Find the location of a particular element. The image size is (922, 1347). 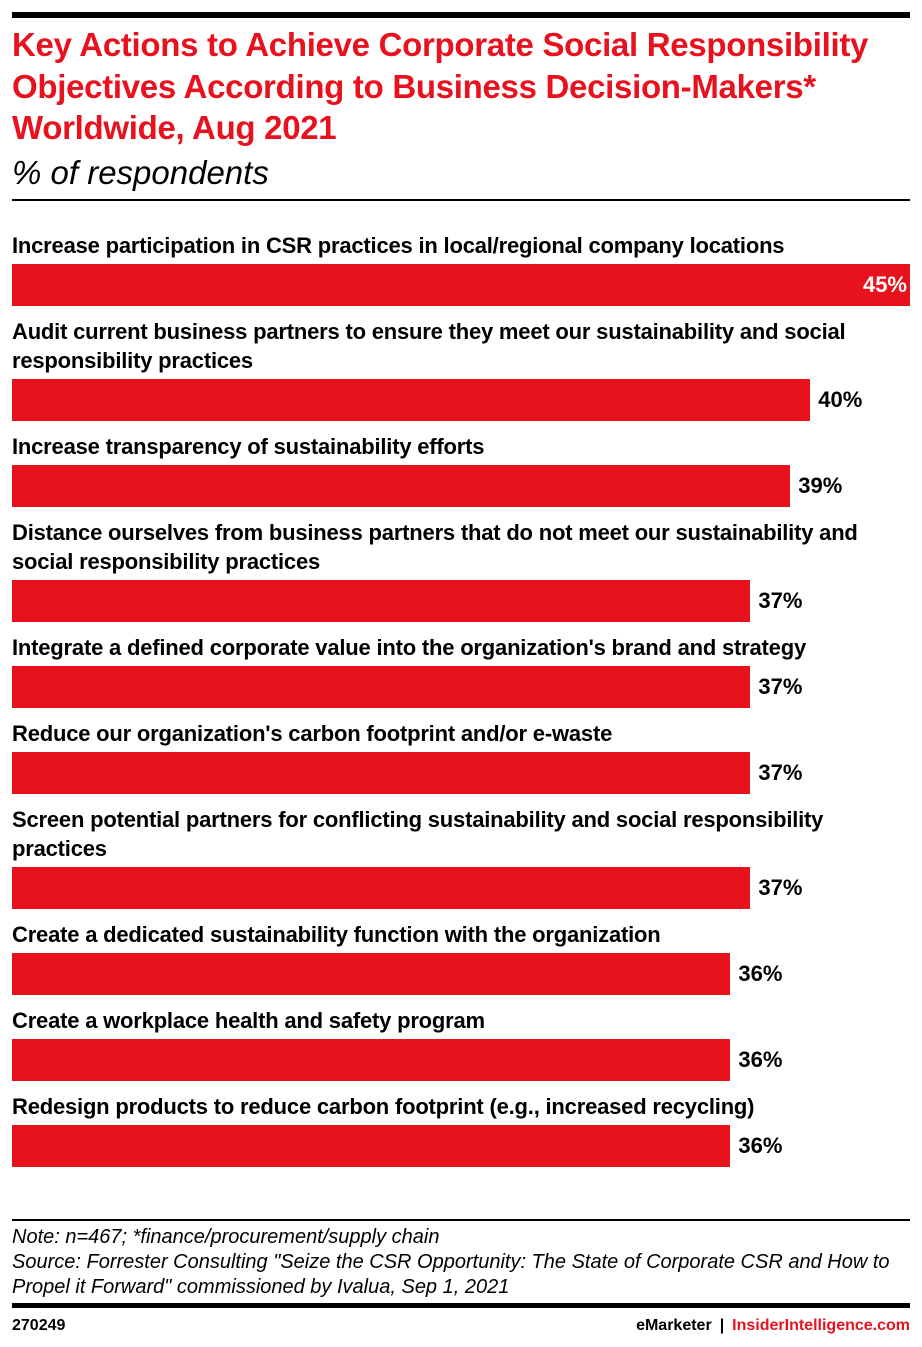

chart-subtitle: % of respondents is located at coordinates (140, 172).